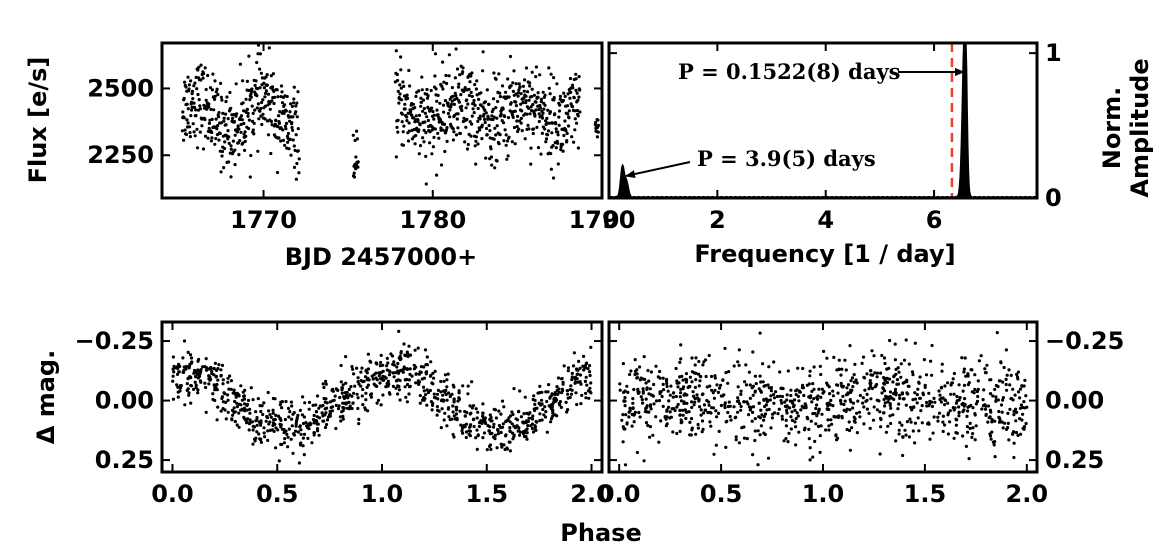 The height and width of the screenshot is (558, 1164). I want to click on lightcurve-xlabel: BJD 2457000+, so click(381, 257).